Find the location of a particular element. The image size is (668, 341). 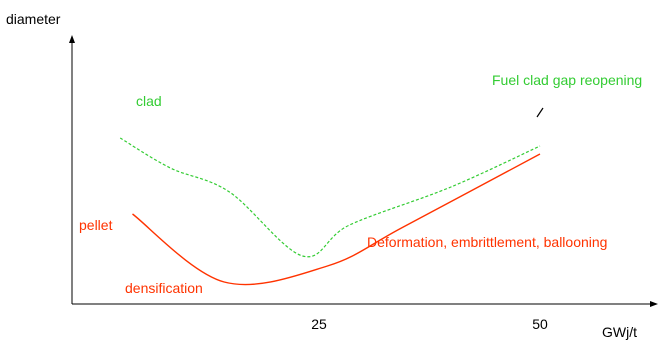

x-tick-label-25: 25 is located at coordinates (319, 324).